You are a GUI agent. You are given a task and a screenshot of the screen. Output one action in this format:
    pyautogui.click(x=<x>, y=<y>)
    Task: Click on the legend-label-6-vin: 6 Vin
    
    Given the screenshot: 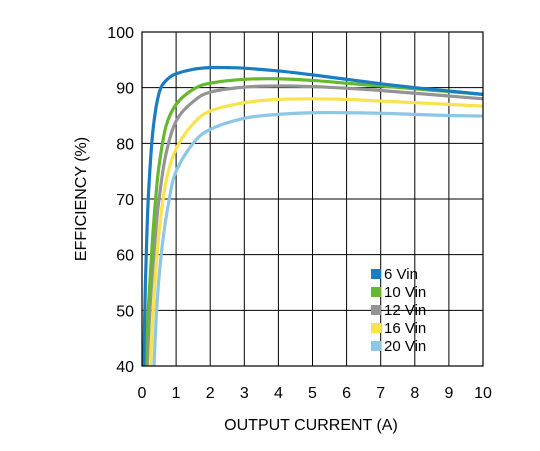 What is the action you would take?
    pyautogui.click(x=401, y=274)
    